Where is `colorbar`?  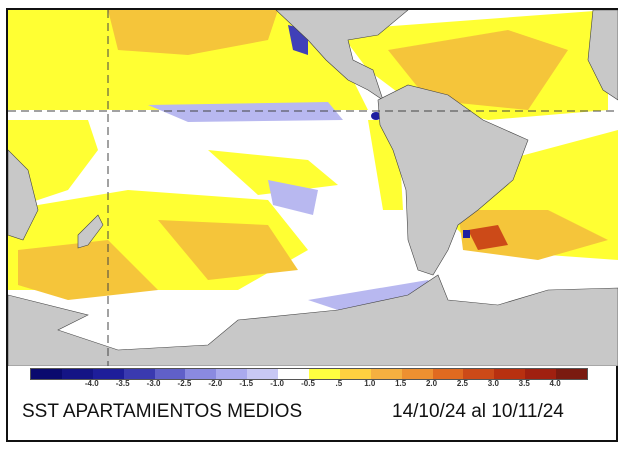
colorbar is located at coordinates (309, 374).